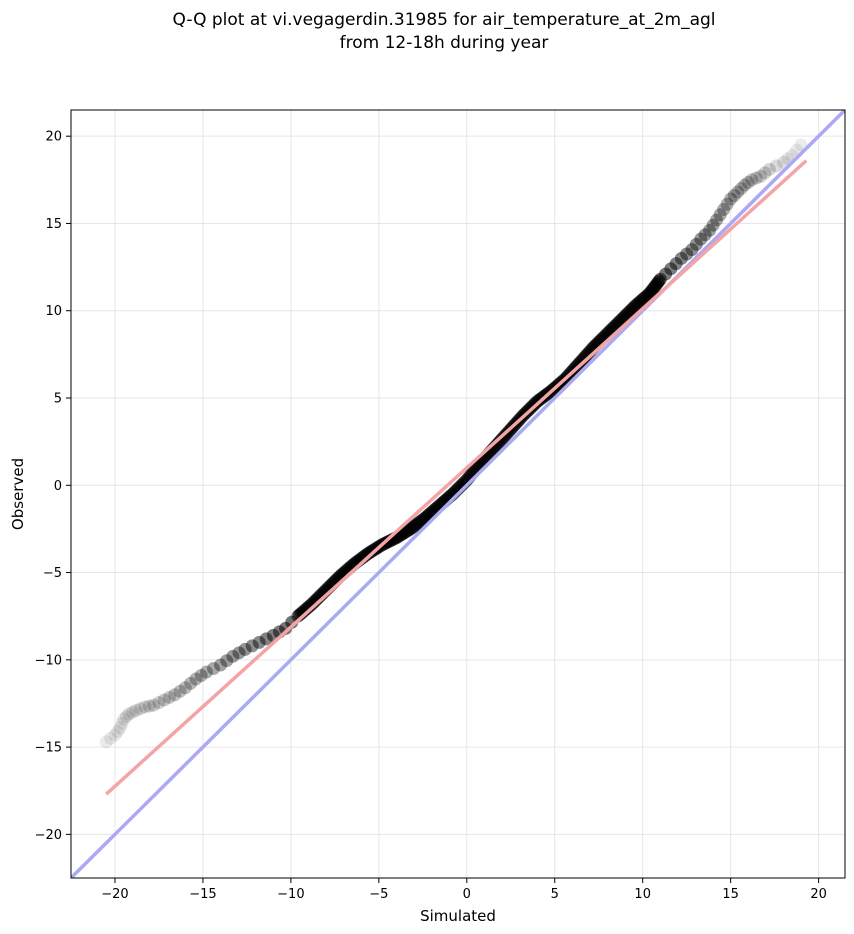 This screenshot has height=934, width=854. Describe the element at coordinates (48, 835) in the screenshot. I see `y-tick-label: −20` at that location.